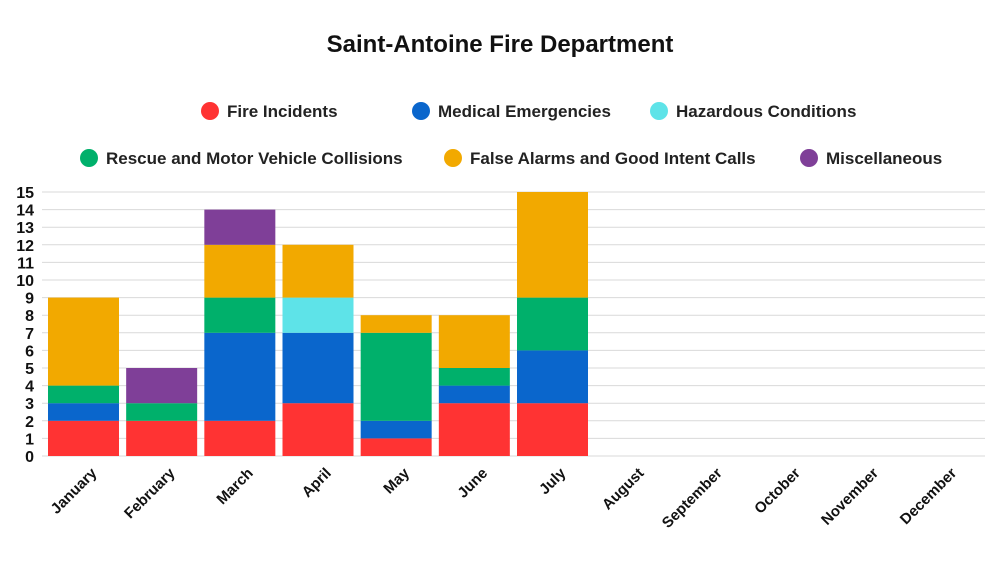  Describe the element at coordinates (25, 193) in the screenshot. I see `y-tick-label: 15` at that location.